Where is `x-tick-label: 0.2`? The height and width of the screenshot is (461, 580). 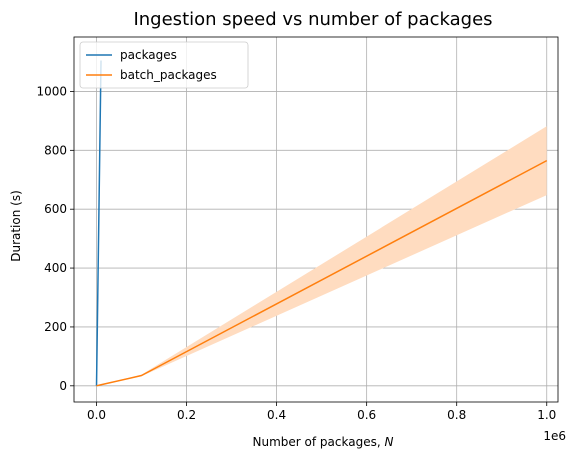
x-tick-label: 0.2 is located at coordinates (186, 415).